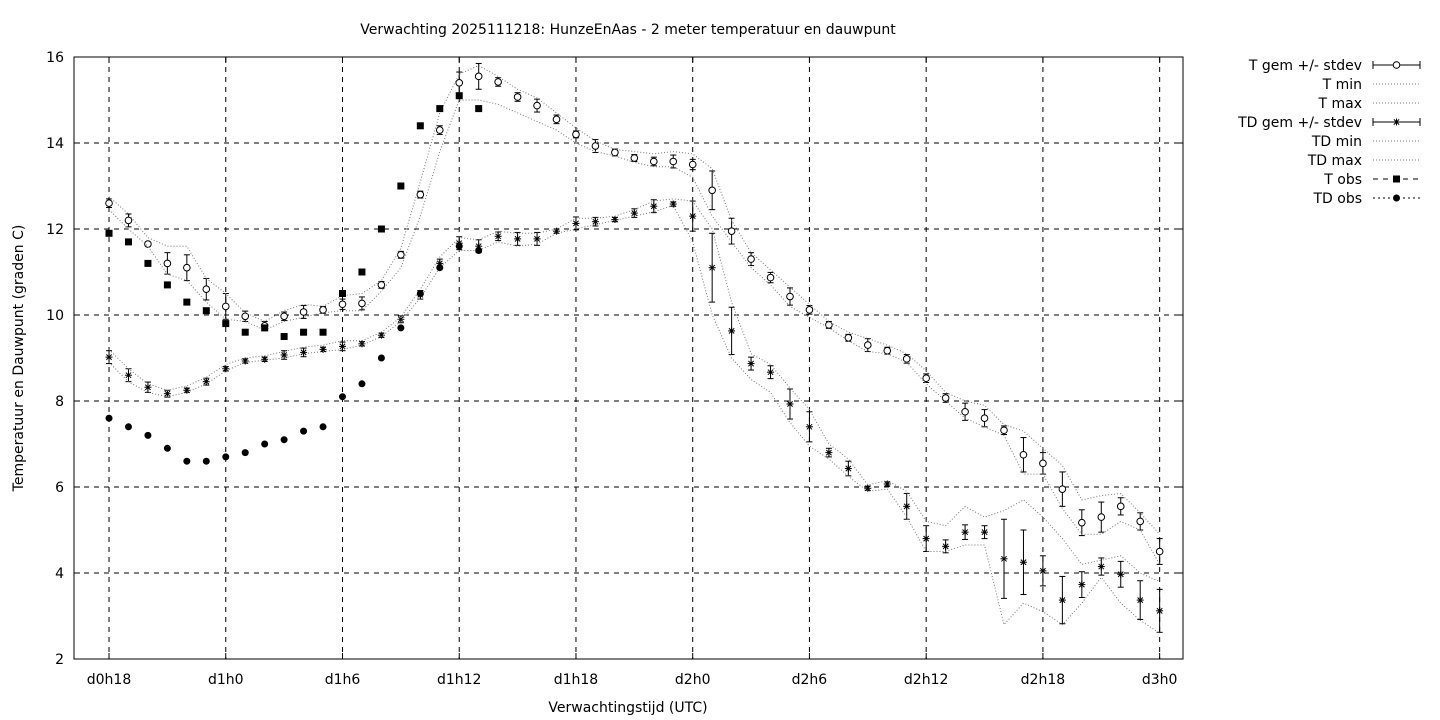 The width and height of the screenshot is (1440, 720). I want to click on series-td-obs, so click(294, 353).